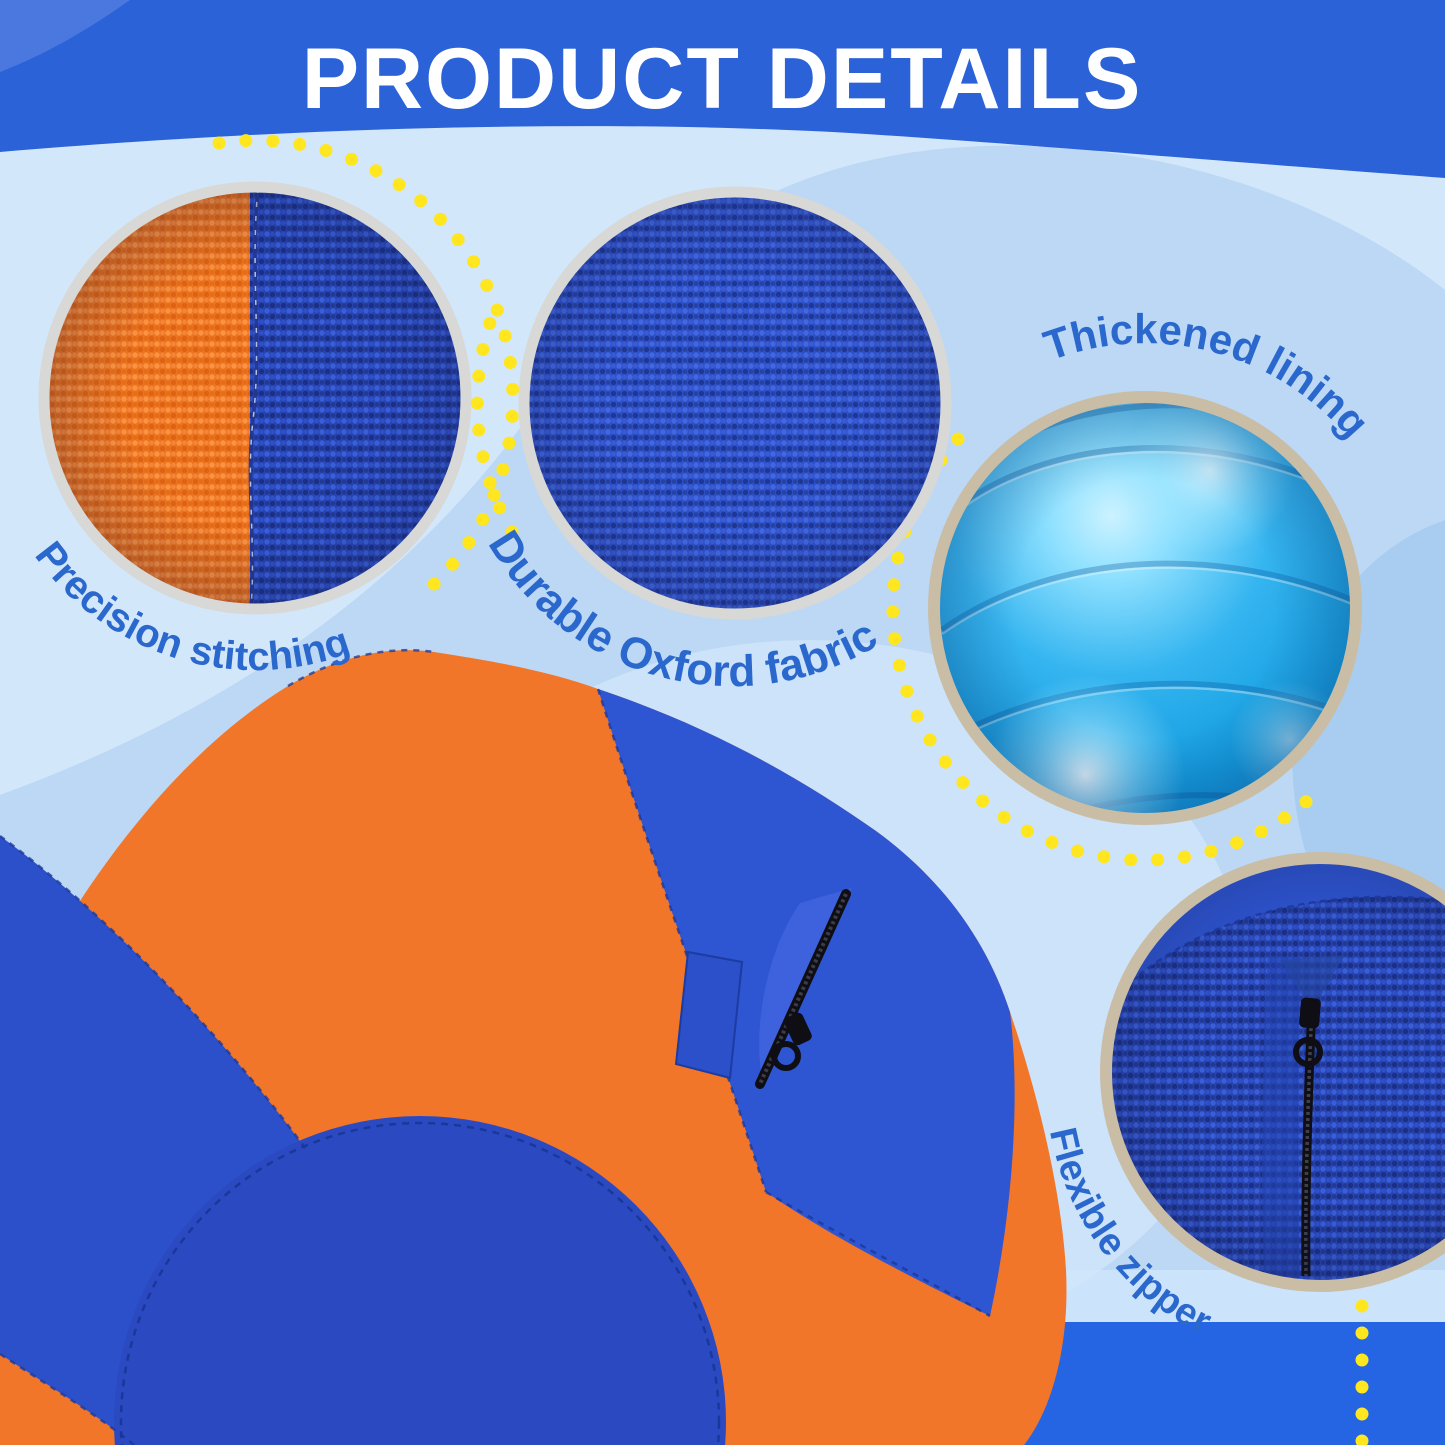  Describe the element at coordinates (786, 1056) in the screenshot. I see `zipper-pull-ring` at that location.